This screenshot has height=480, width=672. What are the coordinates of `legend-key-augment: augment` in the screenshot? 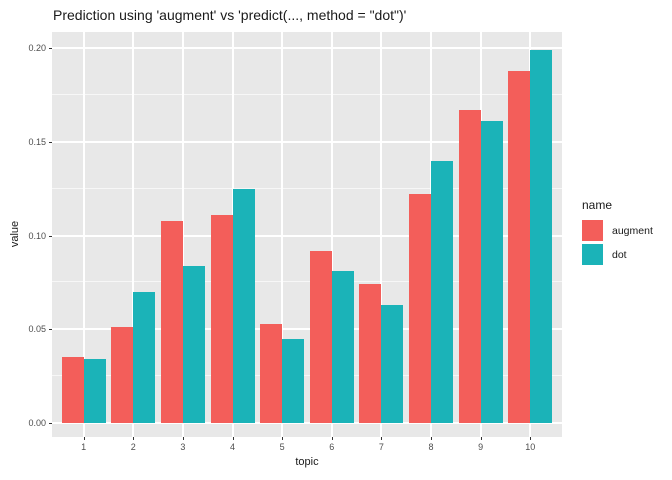 It's located at (617, 230).